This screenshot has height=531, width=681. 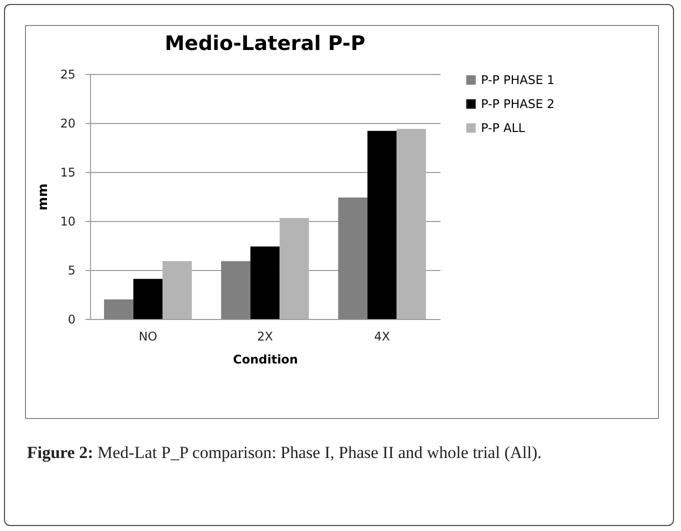 What do you see at coordinates (503, 128) in the screenshot?
I see `legend-label: P-P ALL` at bounding box center [503, 128].